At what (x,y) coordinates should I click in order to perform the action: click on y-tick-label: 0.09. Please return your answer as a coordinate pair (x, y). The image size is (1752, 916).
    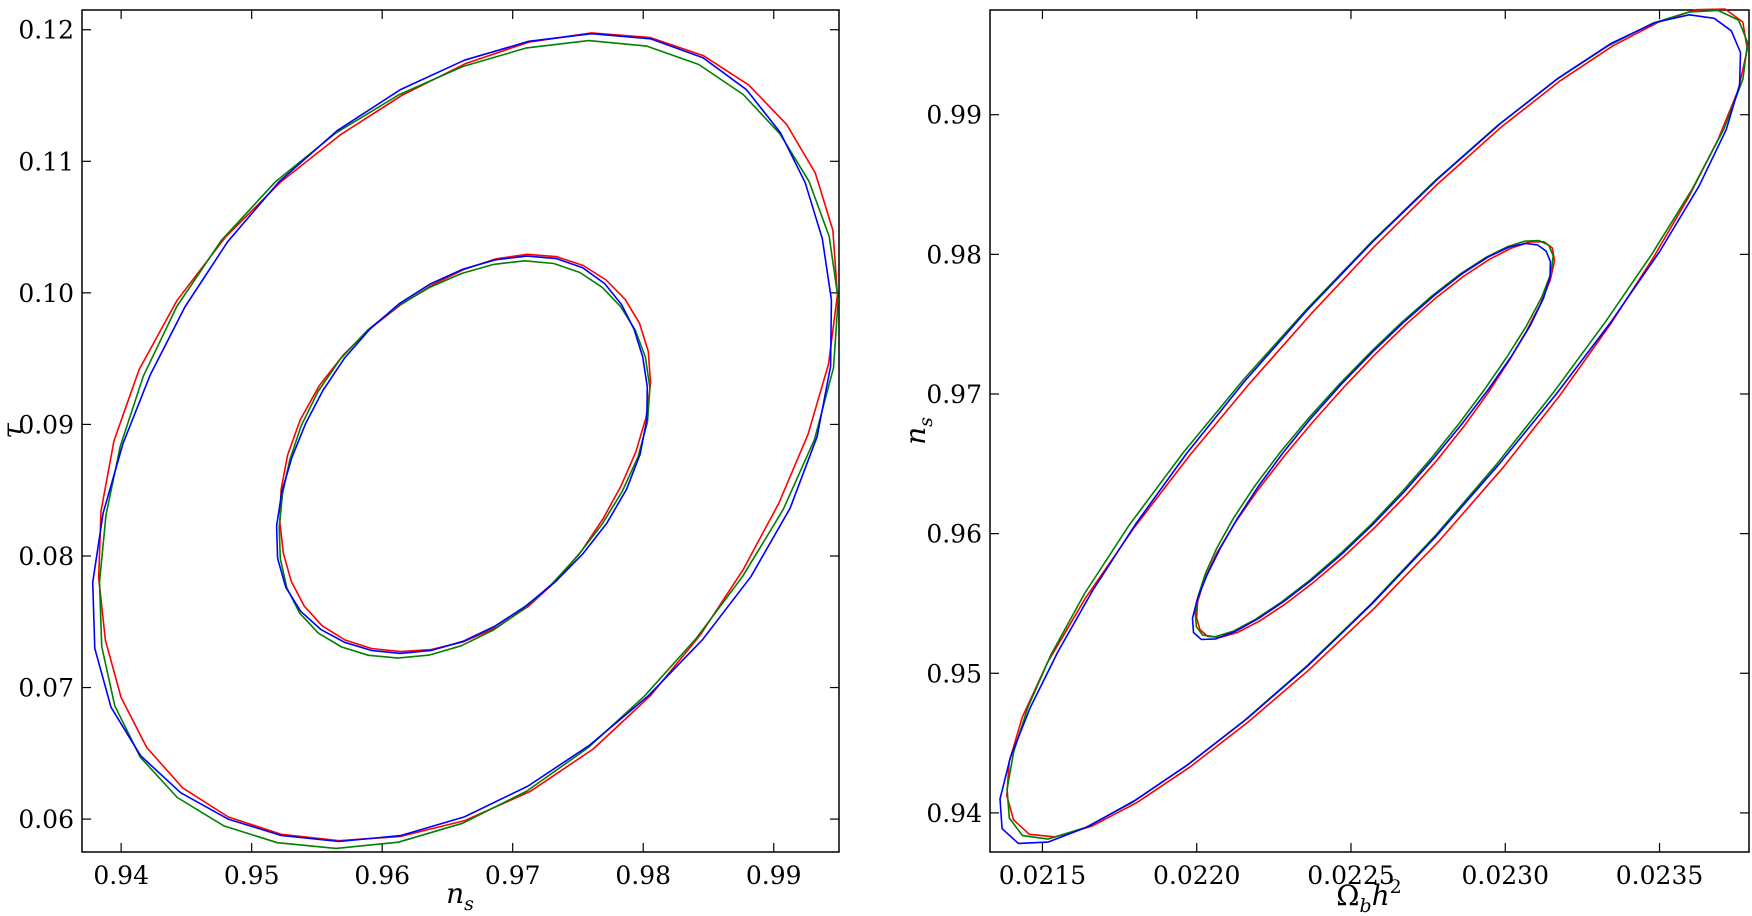
    Looking at the image, I should click on (46, 424).